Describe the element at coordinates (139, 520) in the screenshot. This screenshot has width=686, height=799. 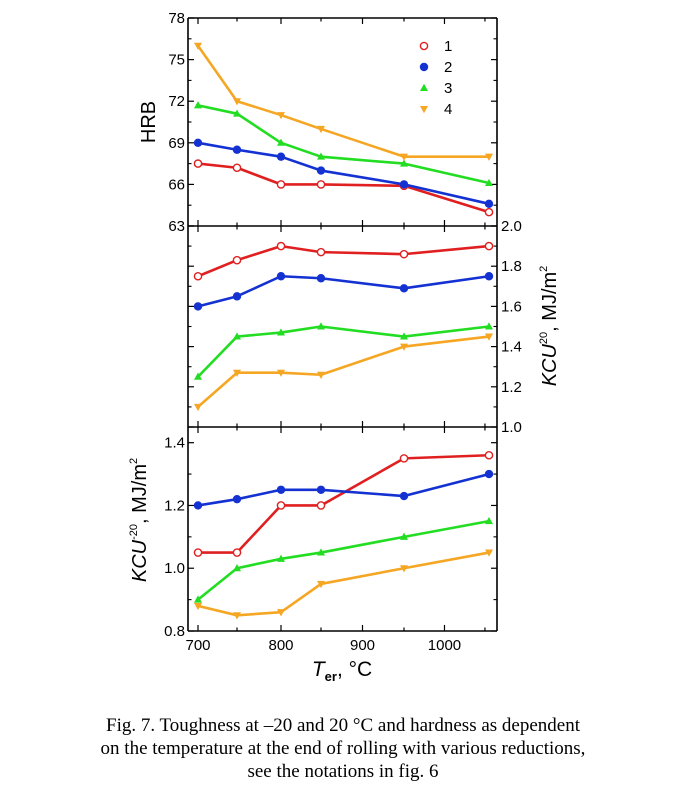
I see `bottom-ylabel: KCU-20, MJ/m2` at that location.